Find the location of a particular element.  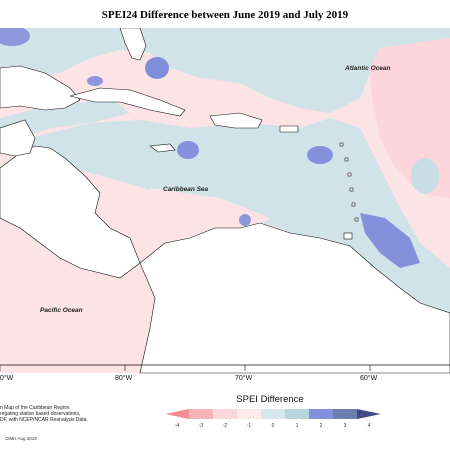

landmass-hispaniola is located at coordinates (236, 120).